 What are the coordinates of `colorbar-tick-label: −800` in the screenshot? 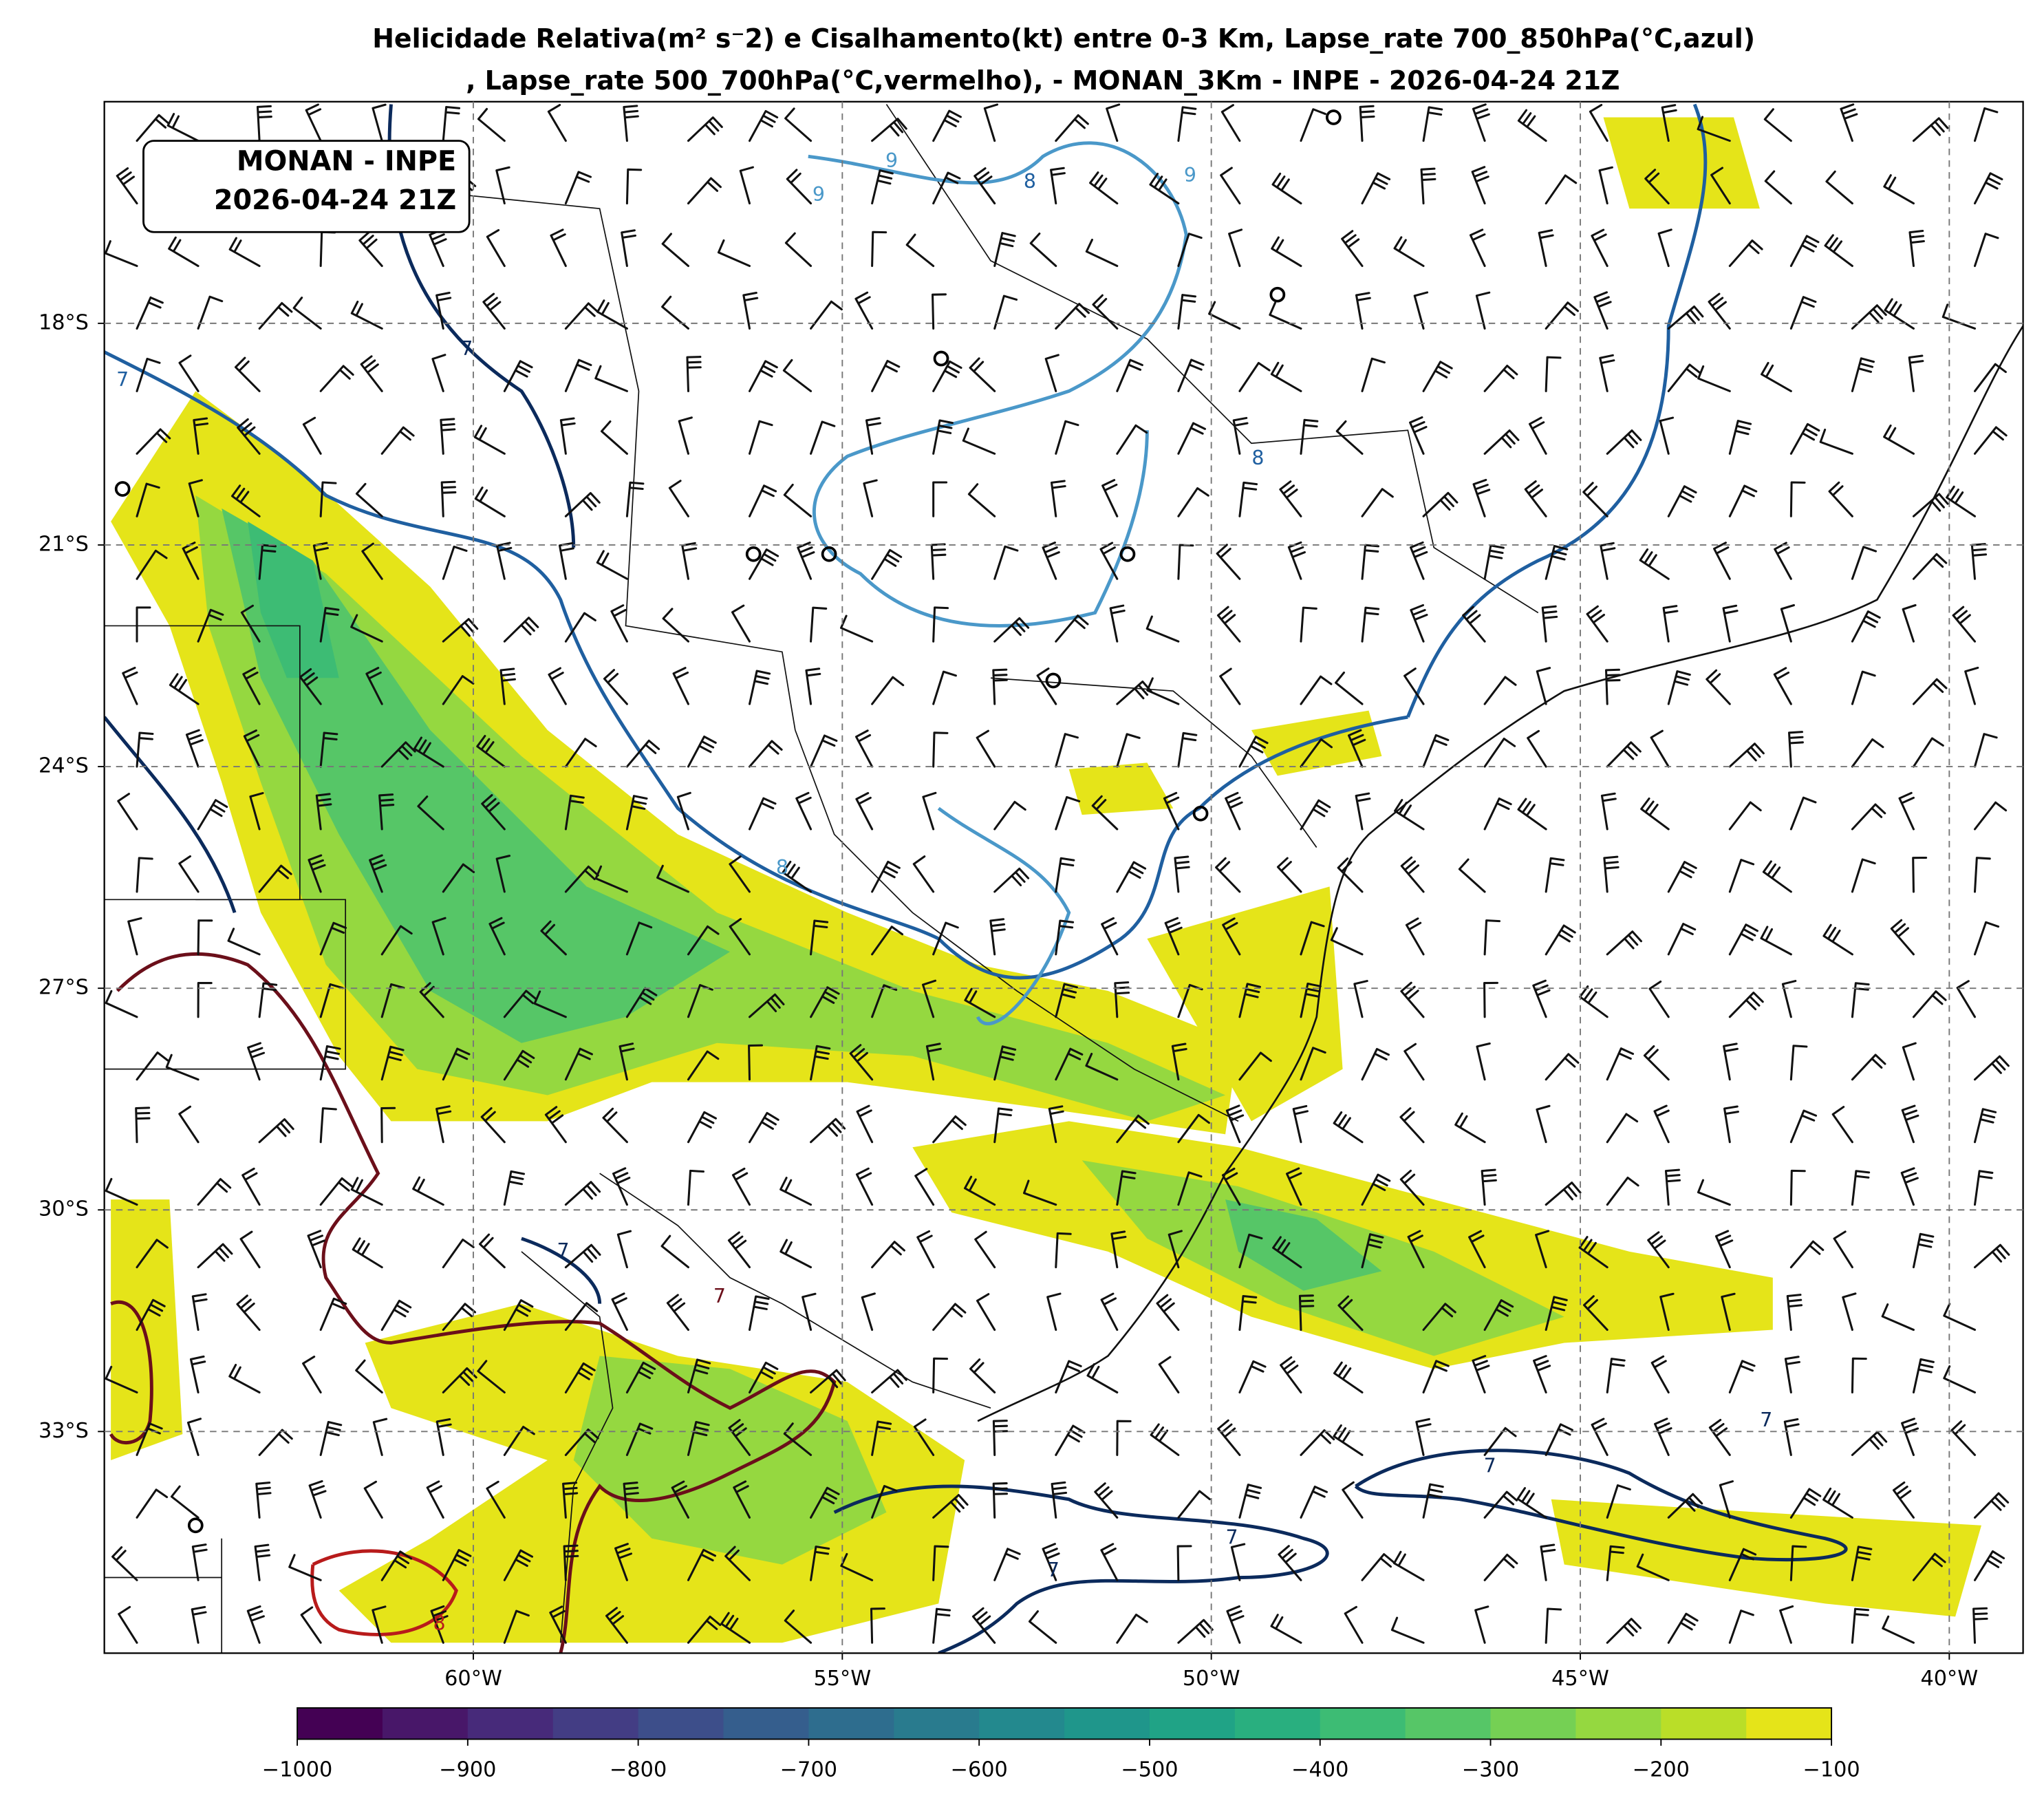 It's located at (638, 1769).